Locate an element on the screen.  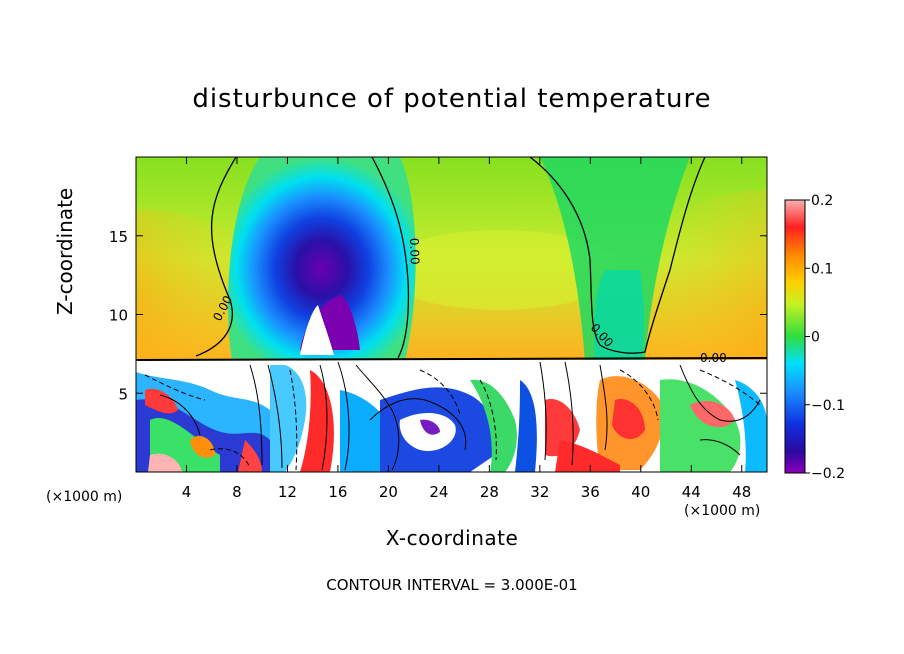
chart-title: disturbunce of potential temperature is located at coordinates (452, 99).